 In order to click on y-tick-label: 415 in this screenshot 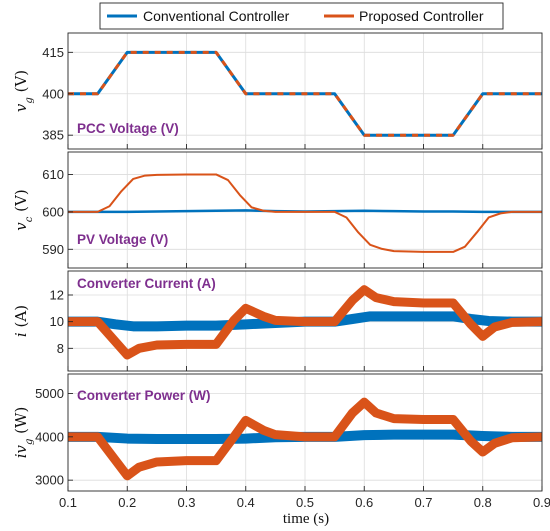, I will do `click(53, 52)`.